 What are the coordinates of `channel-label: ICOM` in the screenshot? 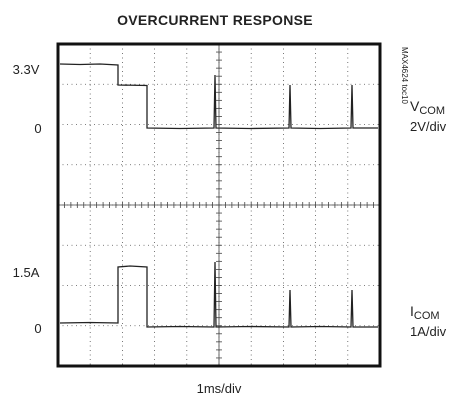 It's located at (425, 312).